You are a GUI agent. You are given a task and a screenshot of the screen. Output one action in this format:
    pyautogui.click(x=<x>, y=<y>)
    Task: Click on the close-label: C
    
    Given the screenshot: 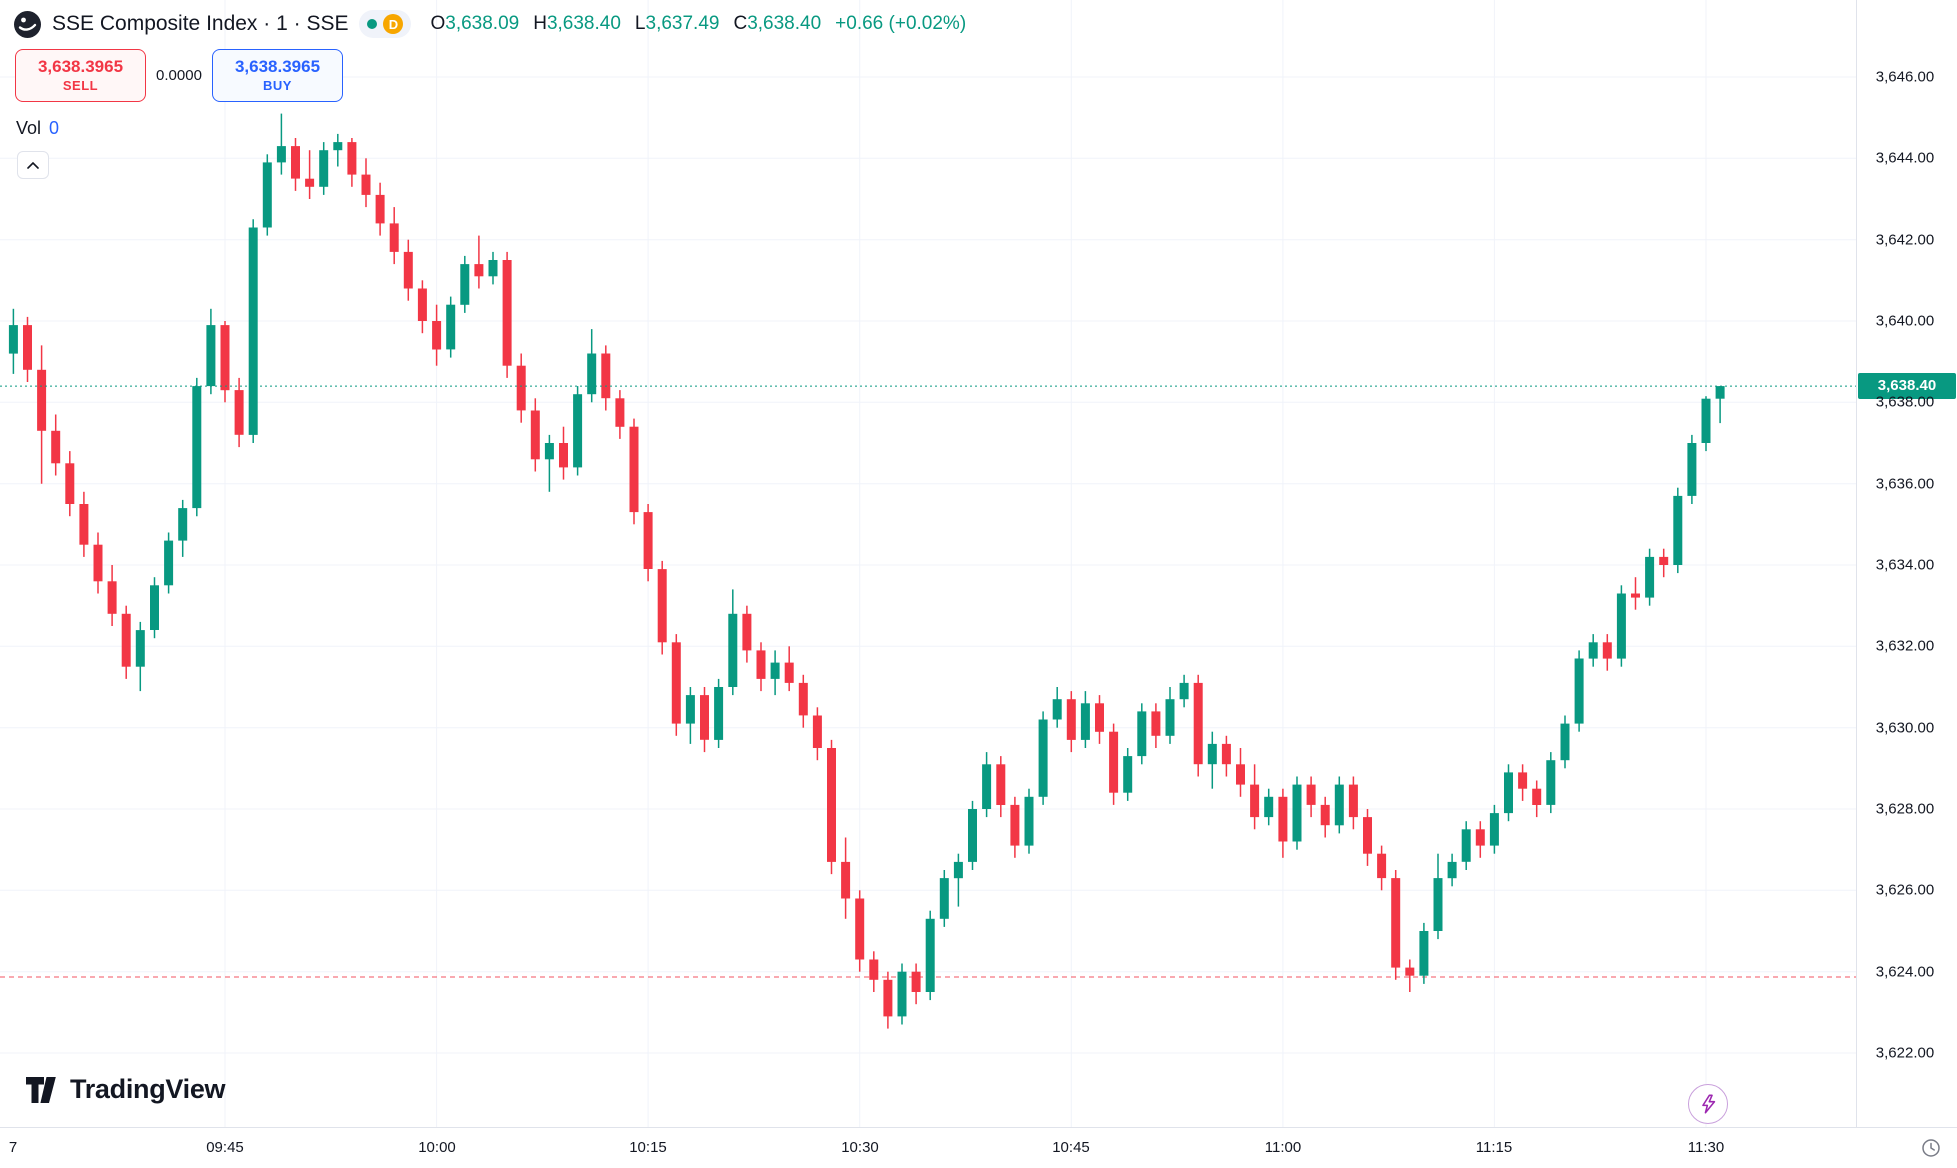 What is the action you would take?
    pyautogui.click(x=740, y=23)
    